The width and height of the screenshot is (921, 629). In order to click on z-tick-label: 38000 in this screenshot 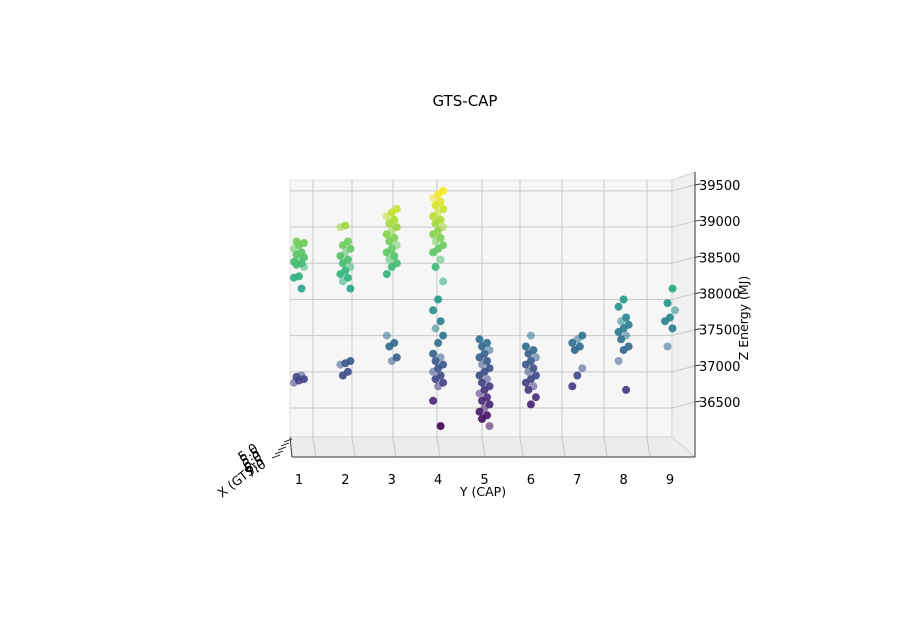, I will do `click(719, 294)`.